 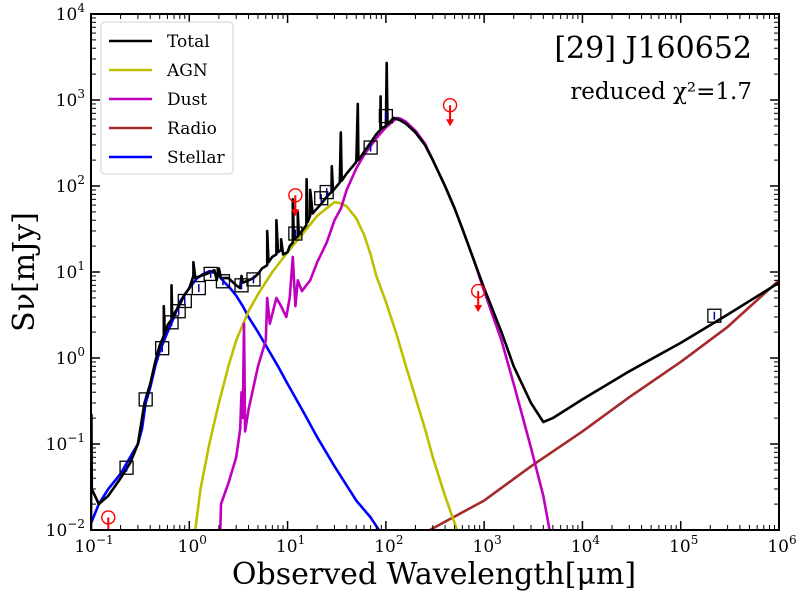 What do you see at coordinates (196, 158) in the screenshot?
I see `legend-label-stellar: Stellar` at bounding box center [196, 158].